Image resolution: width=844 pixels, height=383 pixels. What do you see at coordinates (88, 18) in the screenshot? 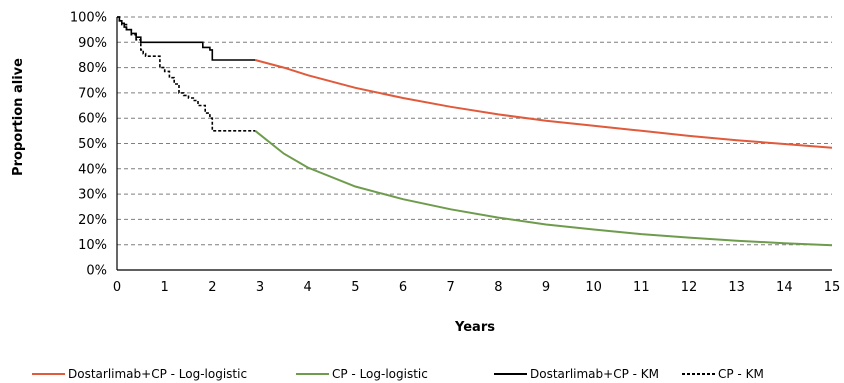
I see `y-tick-label: 100%` at bounding box center [88, 18].